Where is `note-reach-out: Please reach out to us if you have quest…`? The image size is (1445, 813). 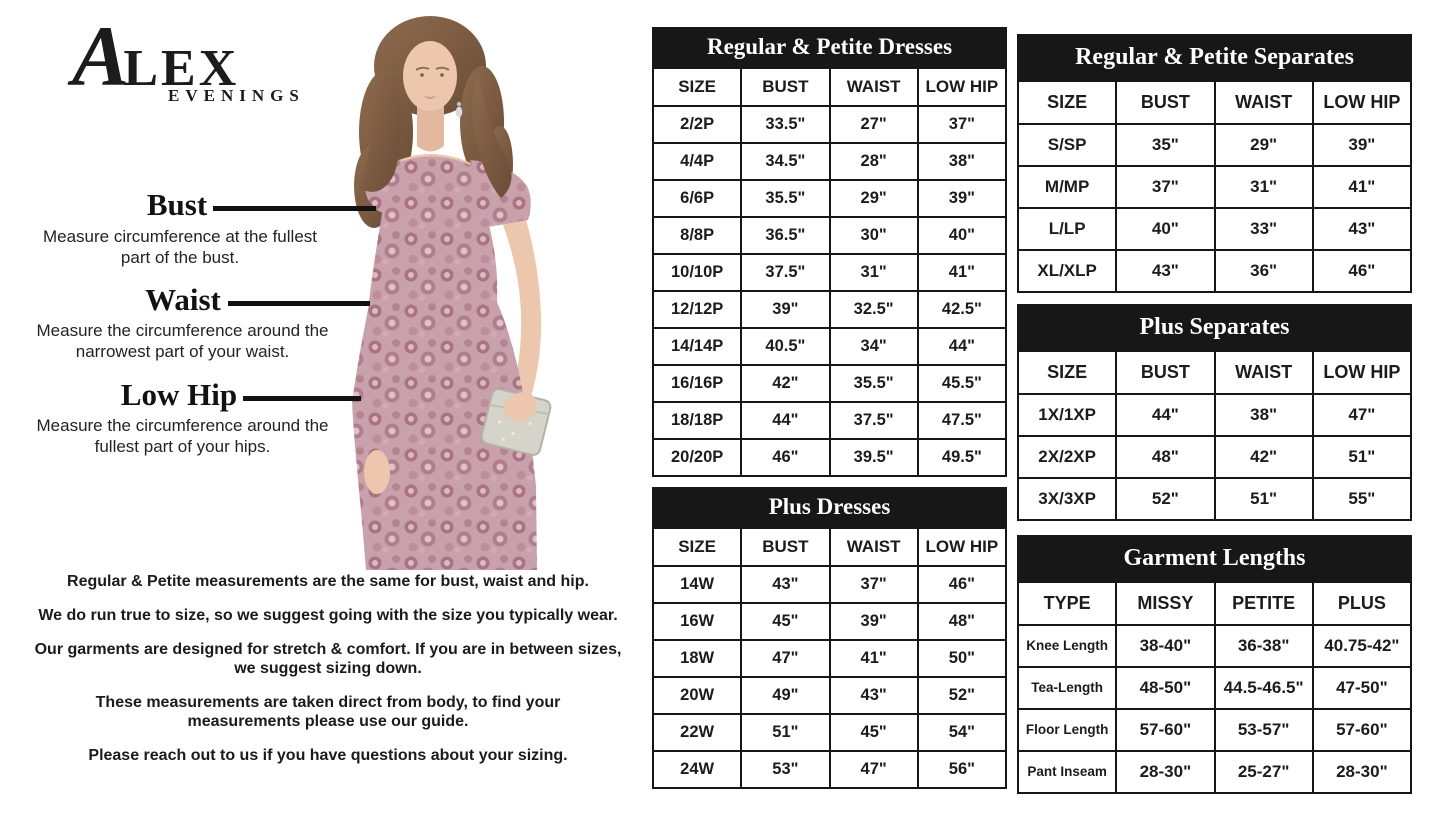
note-reach-out: Please reach out to us if you have quest… is located at coordinates (328, 755).